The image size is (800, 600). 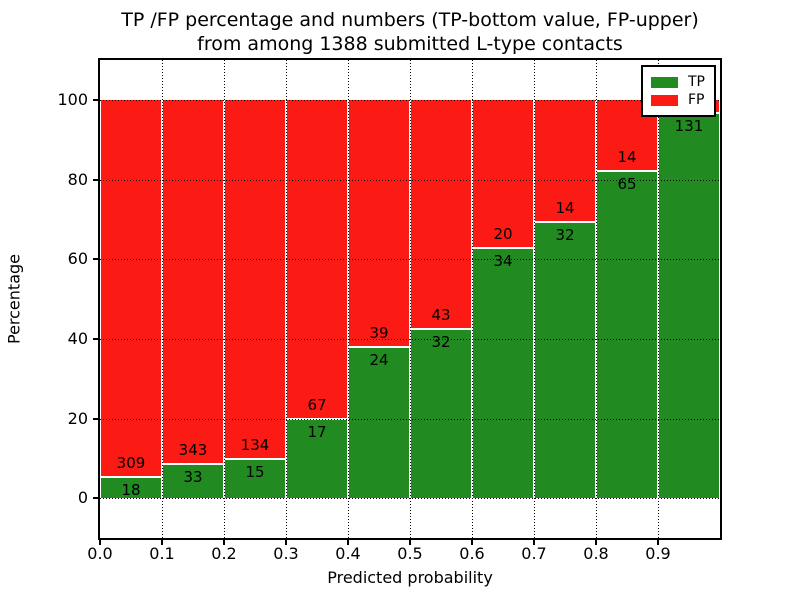 I want to click on y-tick-label: 100, so click(x=72, y=99).